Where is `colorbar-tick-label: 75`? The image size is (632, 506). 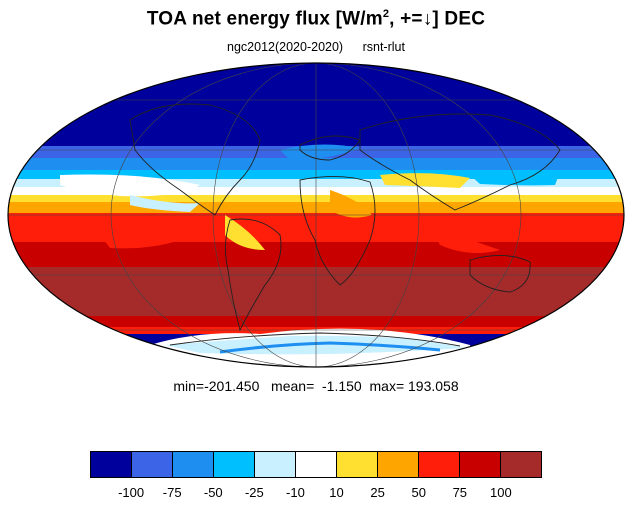
colorbar-tick-label: 75 is located at coordinates (460, 492).